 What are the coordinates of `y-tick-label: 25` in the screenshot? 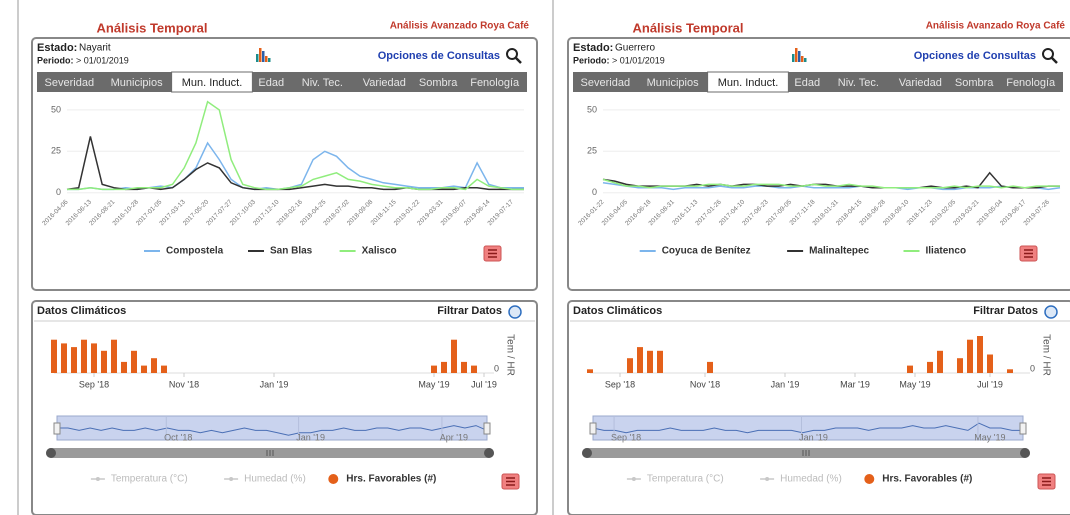 It's located at (56, 151).